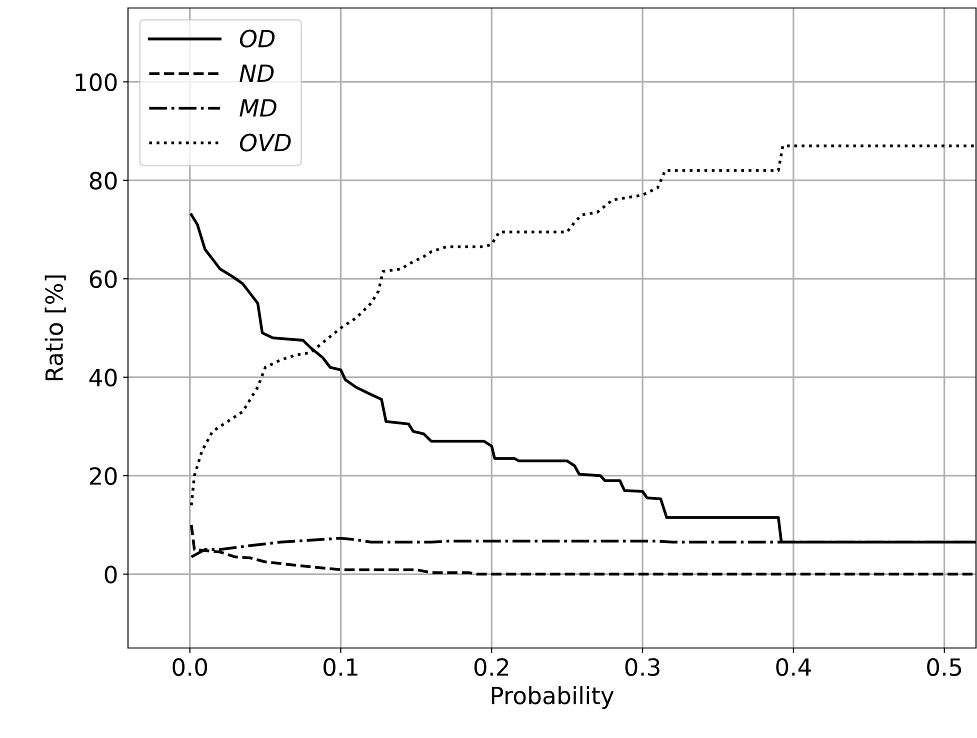 This screenshot has height=738, width=977. What do you see at coordinates (642, 667) in the screenshot?
I see `x-tick-label: 0.3` at bounding box center [642, 667].